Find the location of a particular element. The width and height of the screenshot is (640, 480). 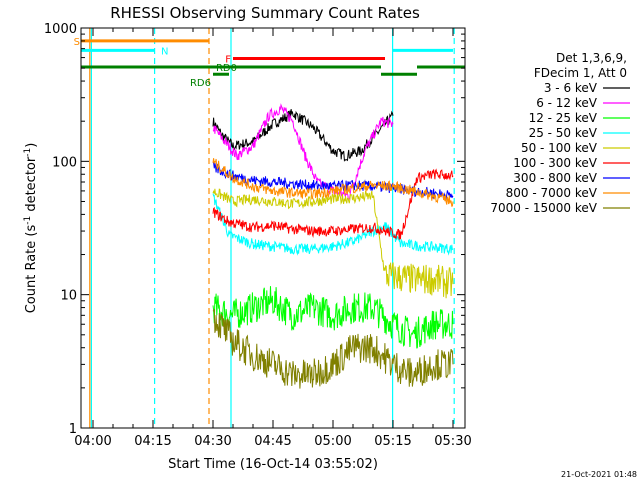

y-axis-label-end: ) is located at coordinates (31, 145).